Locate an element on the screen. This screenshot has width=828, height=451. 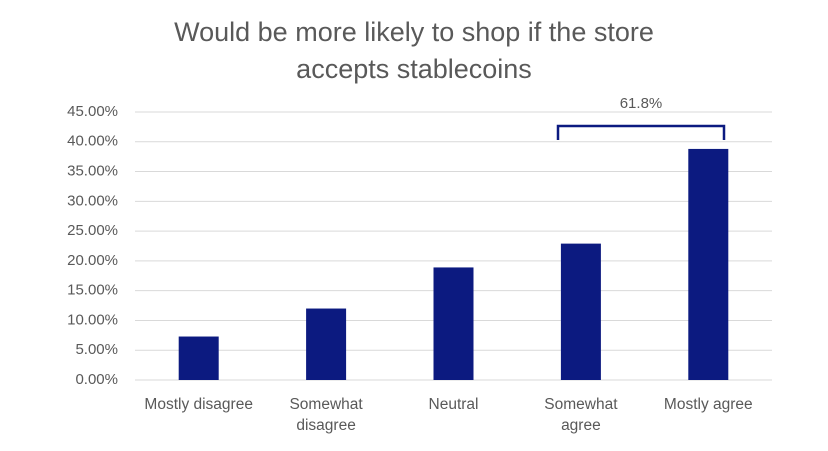
y-tick-label: 30.00% is located at coordinates (92, 200).